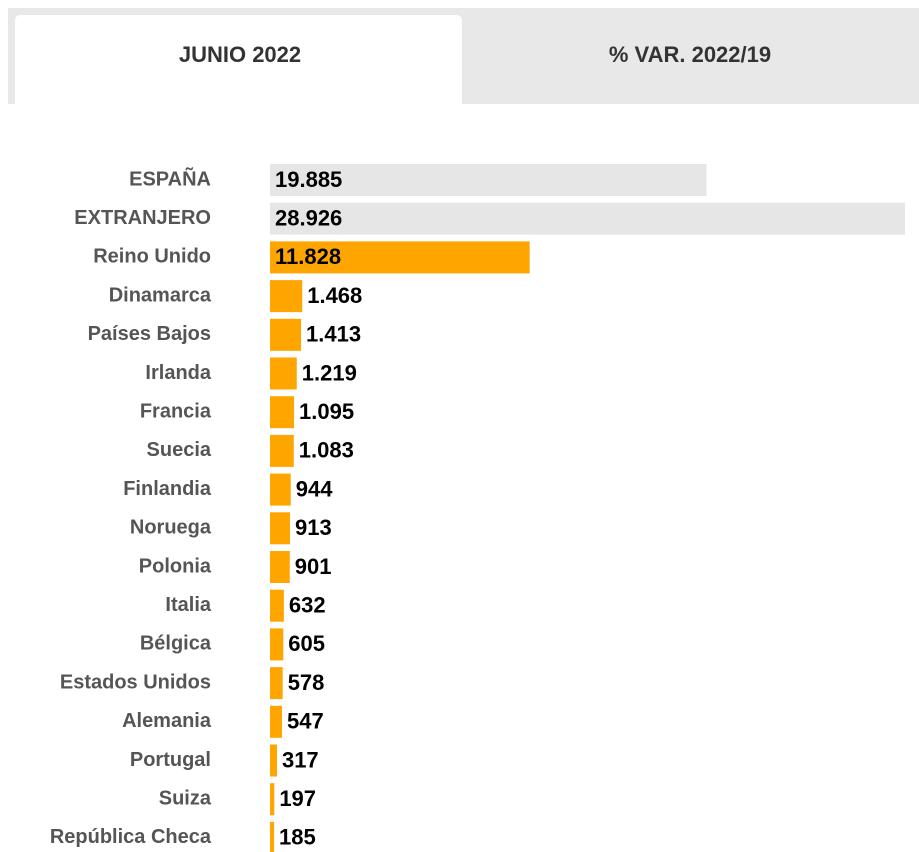  What do you see at coordinates (313, 566) in the screenshot?
I see `value-label: 901` at bounding box center [313, 566].